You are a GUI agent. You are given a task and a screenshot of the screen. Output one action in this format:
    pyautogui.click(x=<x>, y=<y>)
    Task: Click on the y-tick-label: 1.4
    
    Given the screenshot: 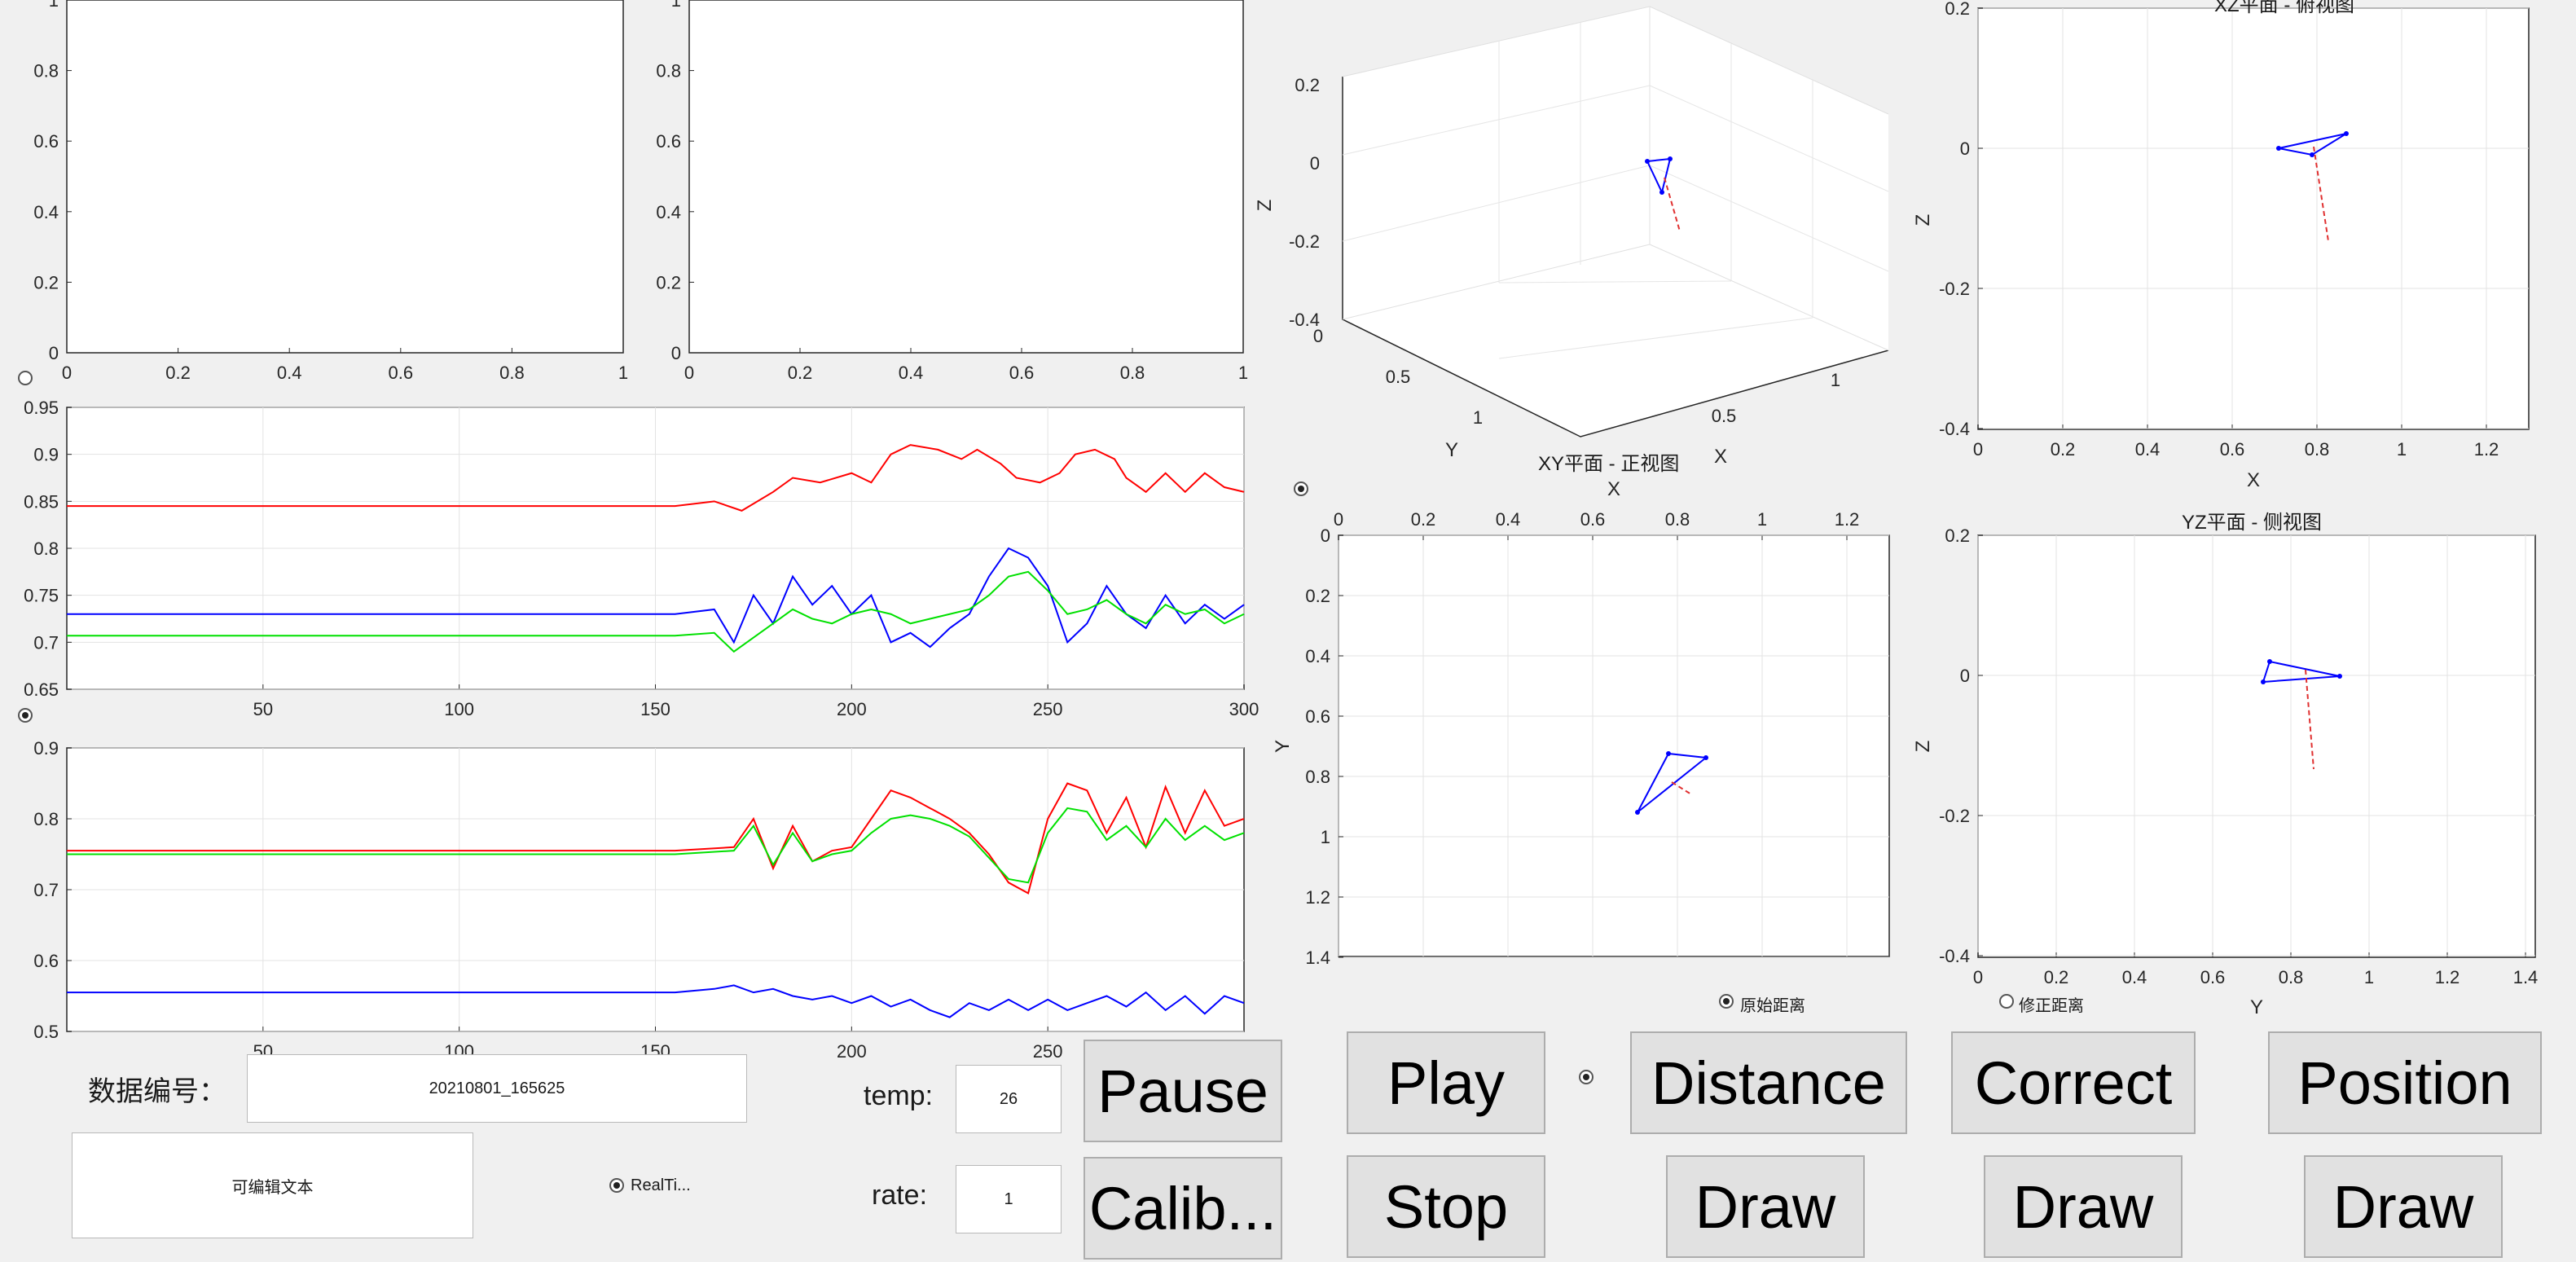 What is the action you would take?
    pyautogui.click(x=1317, y=958)
    